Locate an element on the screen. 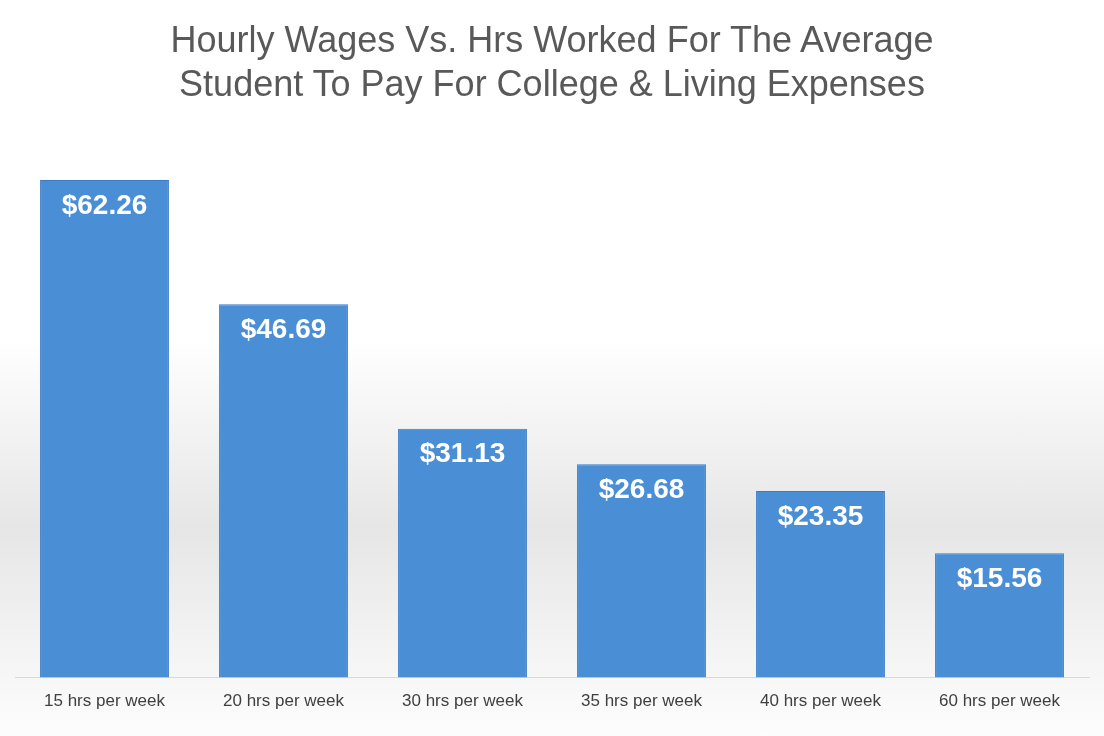 Image resolution: width=1104 pixels, height=736 pixels. x-tick-label: 20 hrs per week is located at coordinates (284, 701).